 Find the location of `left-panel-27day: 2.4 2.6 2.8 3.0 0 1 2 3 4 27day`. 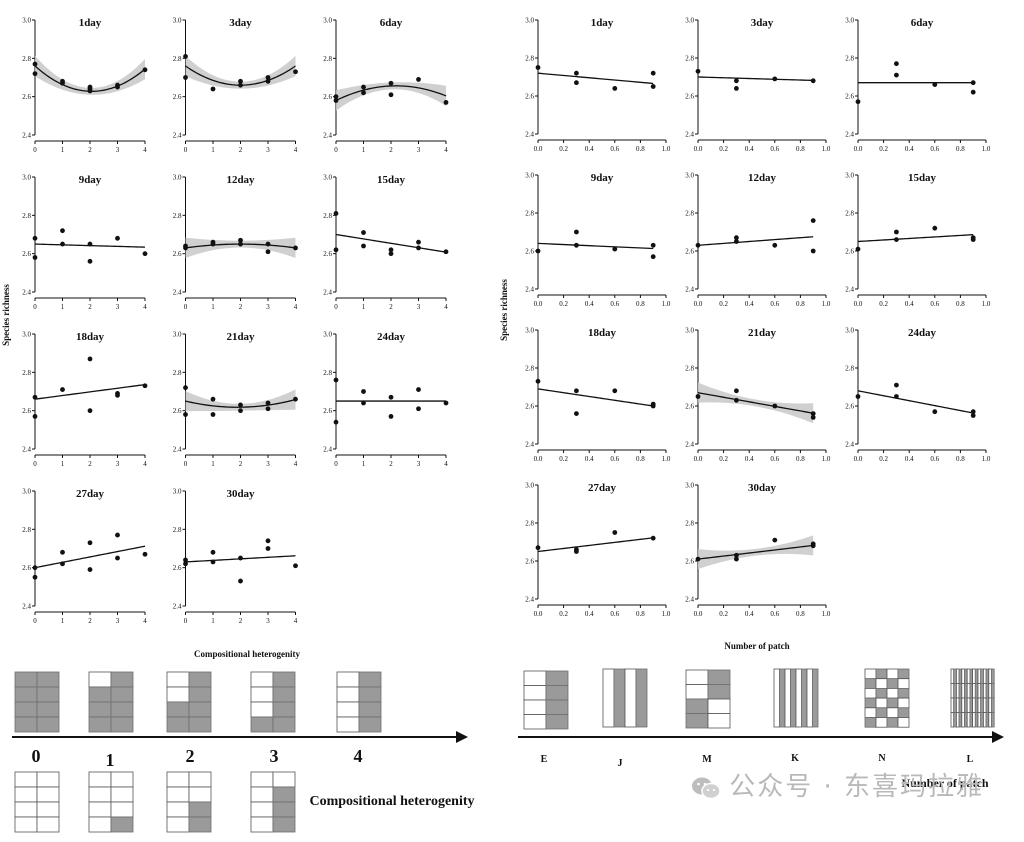

left-panel-27day: 2.4 2.6 2.8 3.0 0 1 2 3 4 27day is located at coordinates (85, 556).